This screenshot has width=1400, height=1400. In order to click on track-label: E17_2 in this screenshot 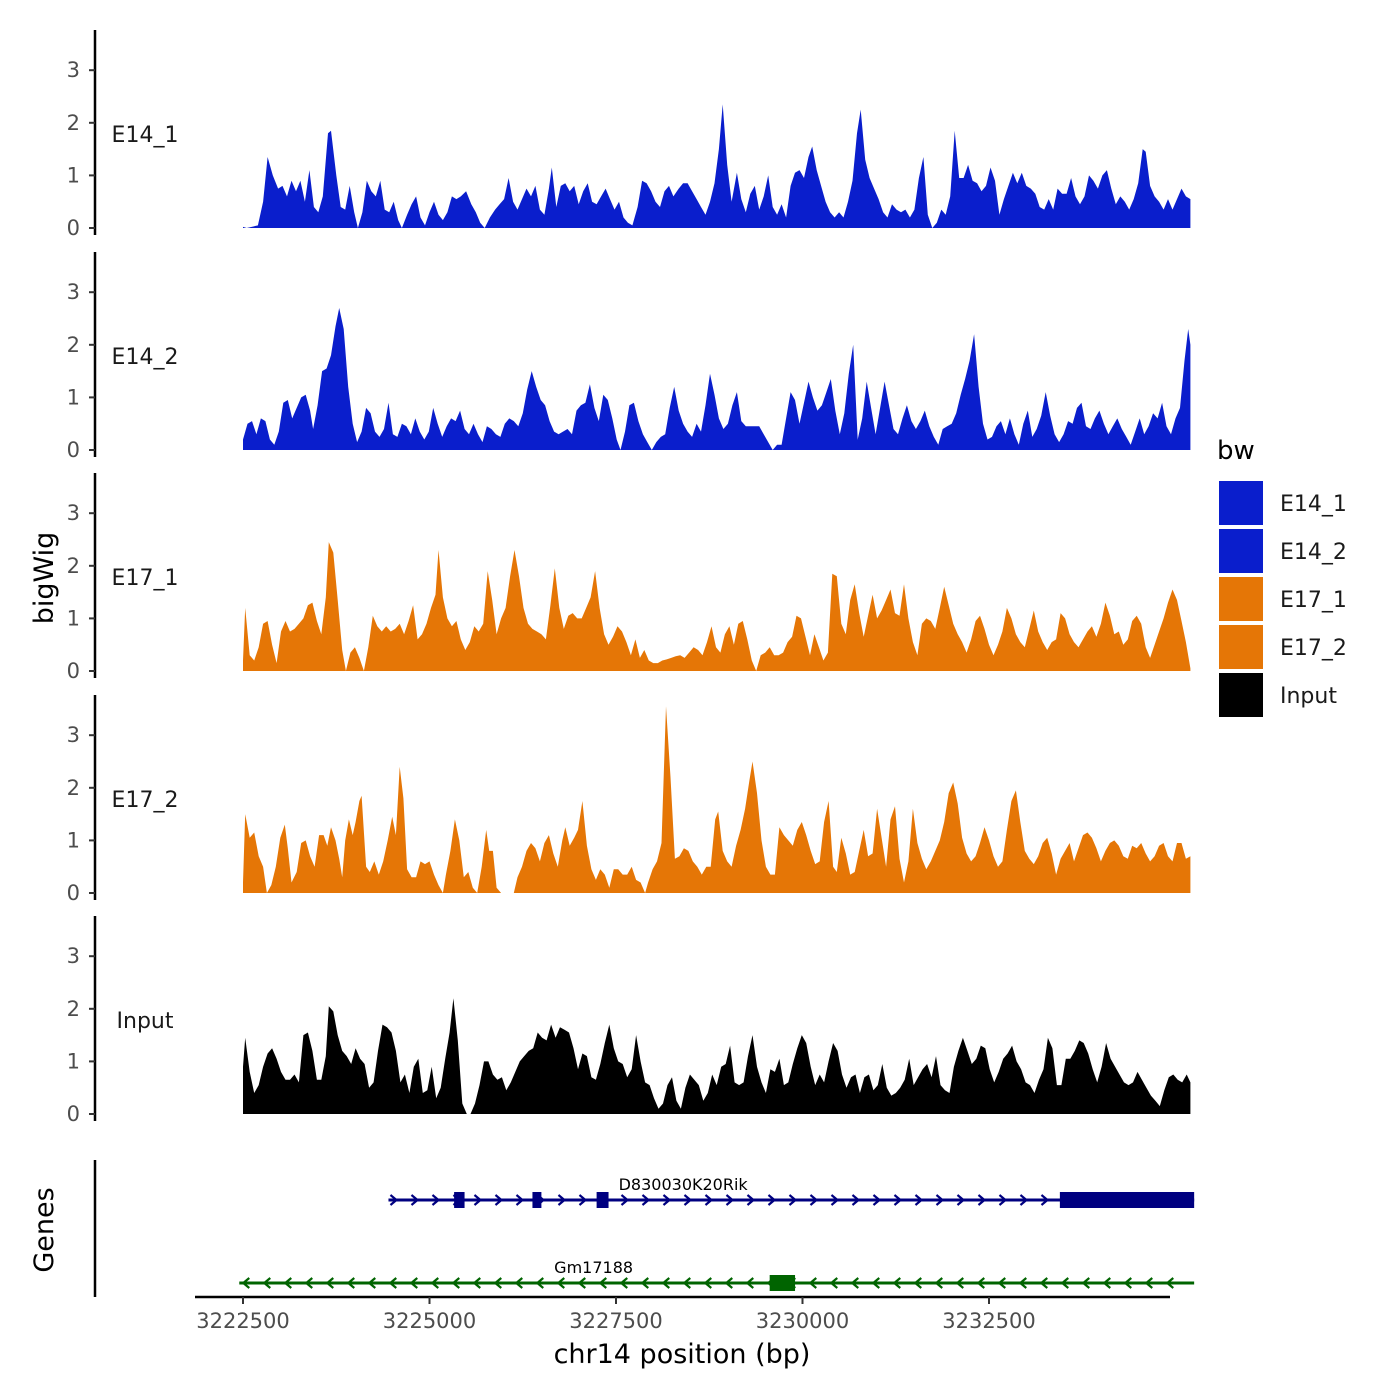, I will do `click(145, 800)`.